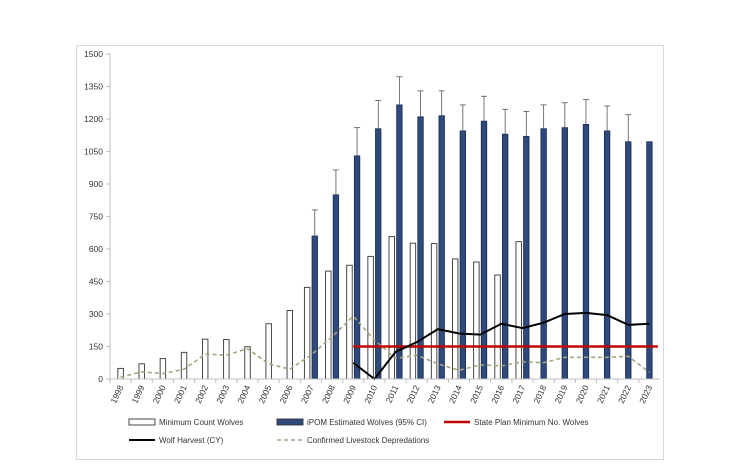 The width and height of the screenshot is (729, 467). Describe the element at coordinates (367, 422) in the screenshot. I see `legend-label: iPOM Estimated Wolves (95% CI)` at that location.